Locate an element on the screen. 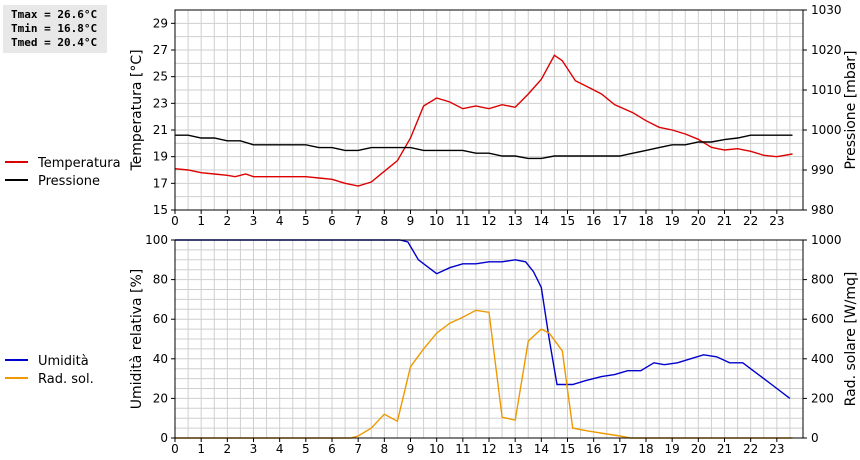 This screenshot has width=860, height=460. y2-tick-label: 400 is located at coordinates (822, 359).